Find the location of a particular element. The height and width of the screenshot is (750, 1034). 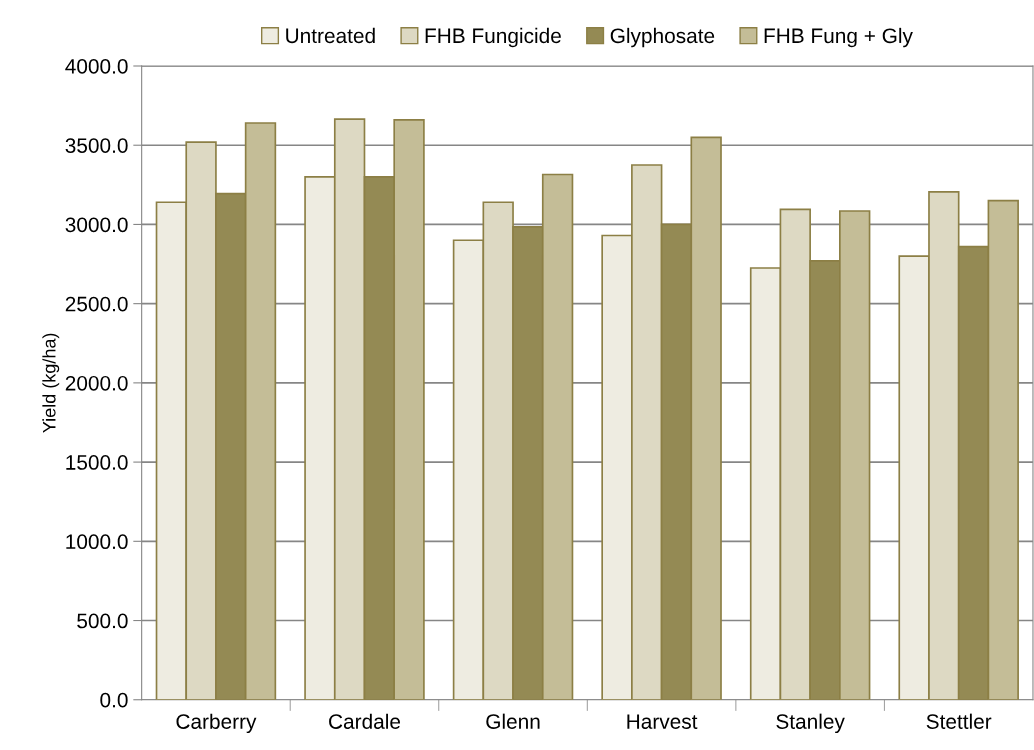

legend-label: Untreated is located at coordinates (330, 35).